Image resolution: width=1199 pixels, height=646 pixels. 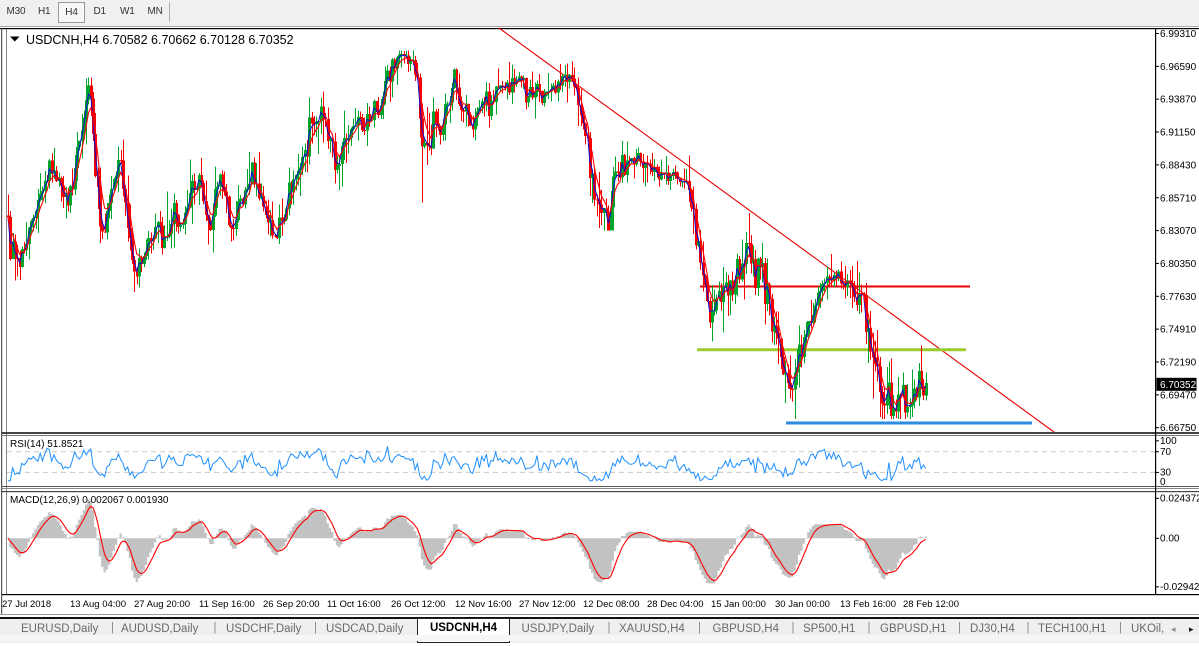 I want to click on svg-text: 12 Dec 08:00, so click(x=611, y=604).